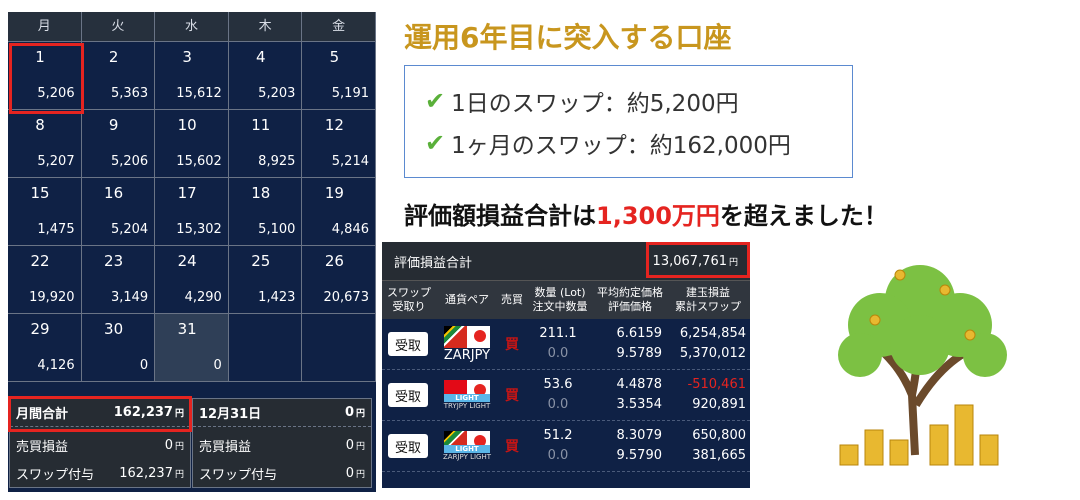 The height and width of the screenshot is (500, 1080). Describe the element at coordinates (187, 125) in the screenshot. I see `day-number: 10` at that location.